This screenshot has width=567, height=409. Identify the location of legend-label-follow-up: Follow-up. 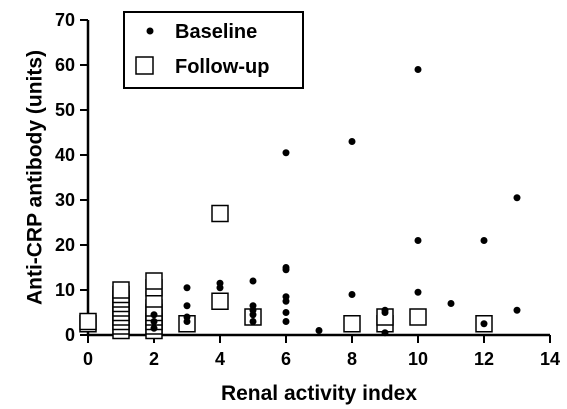
(222, 67).